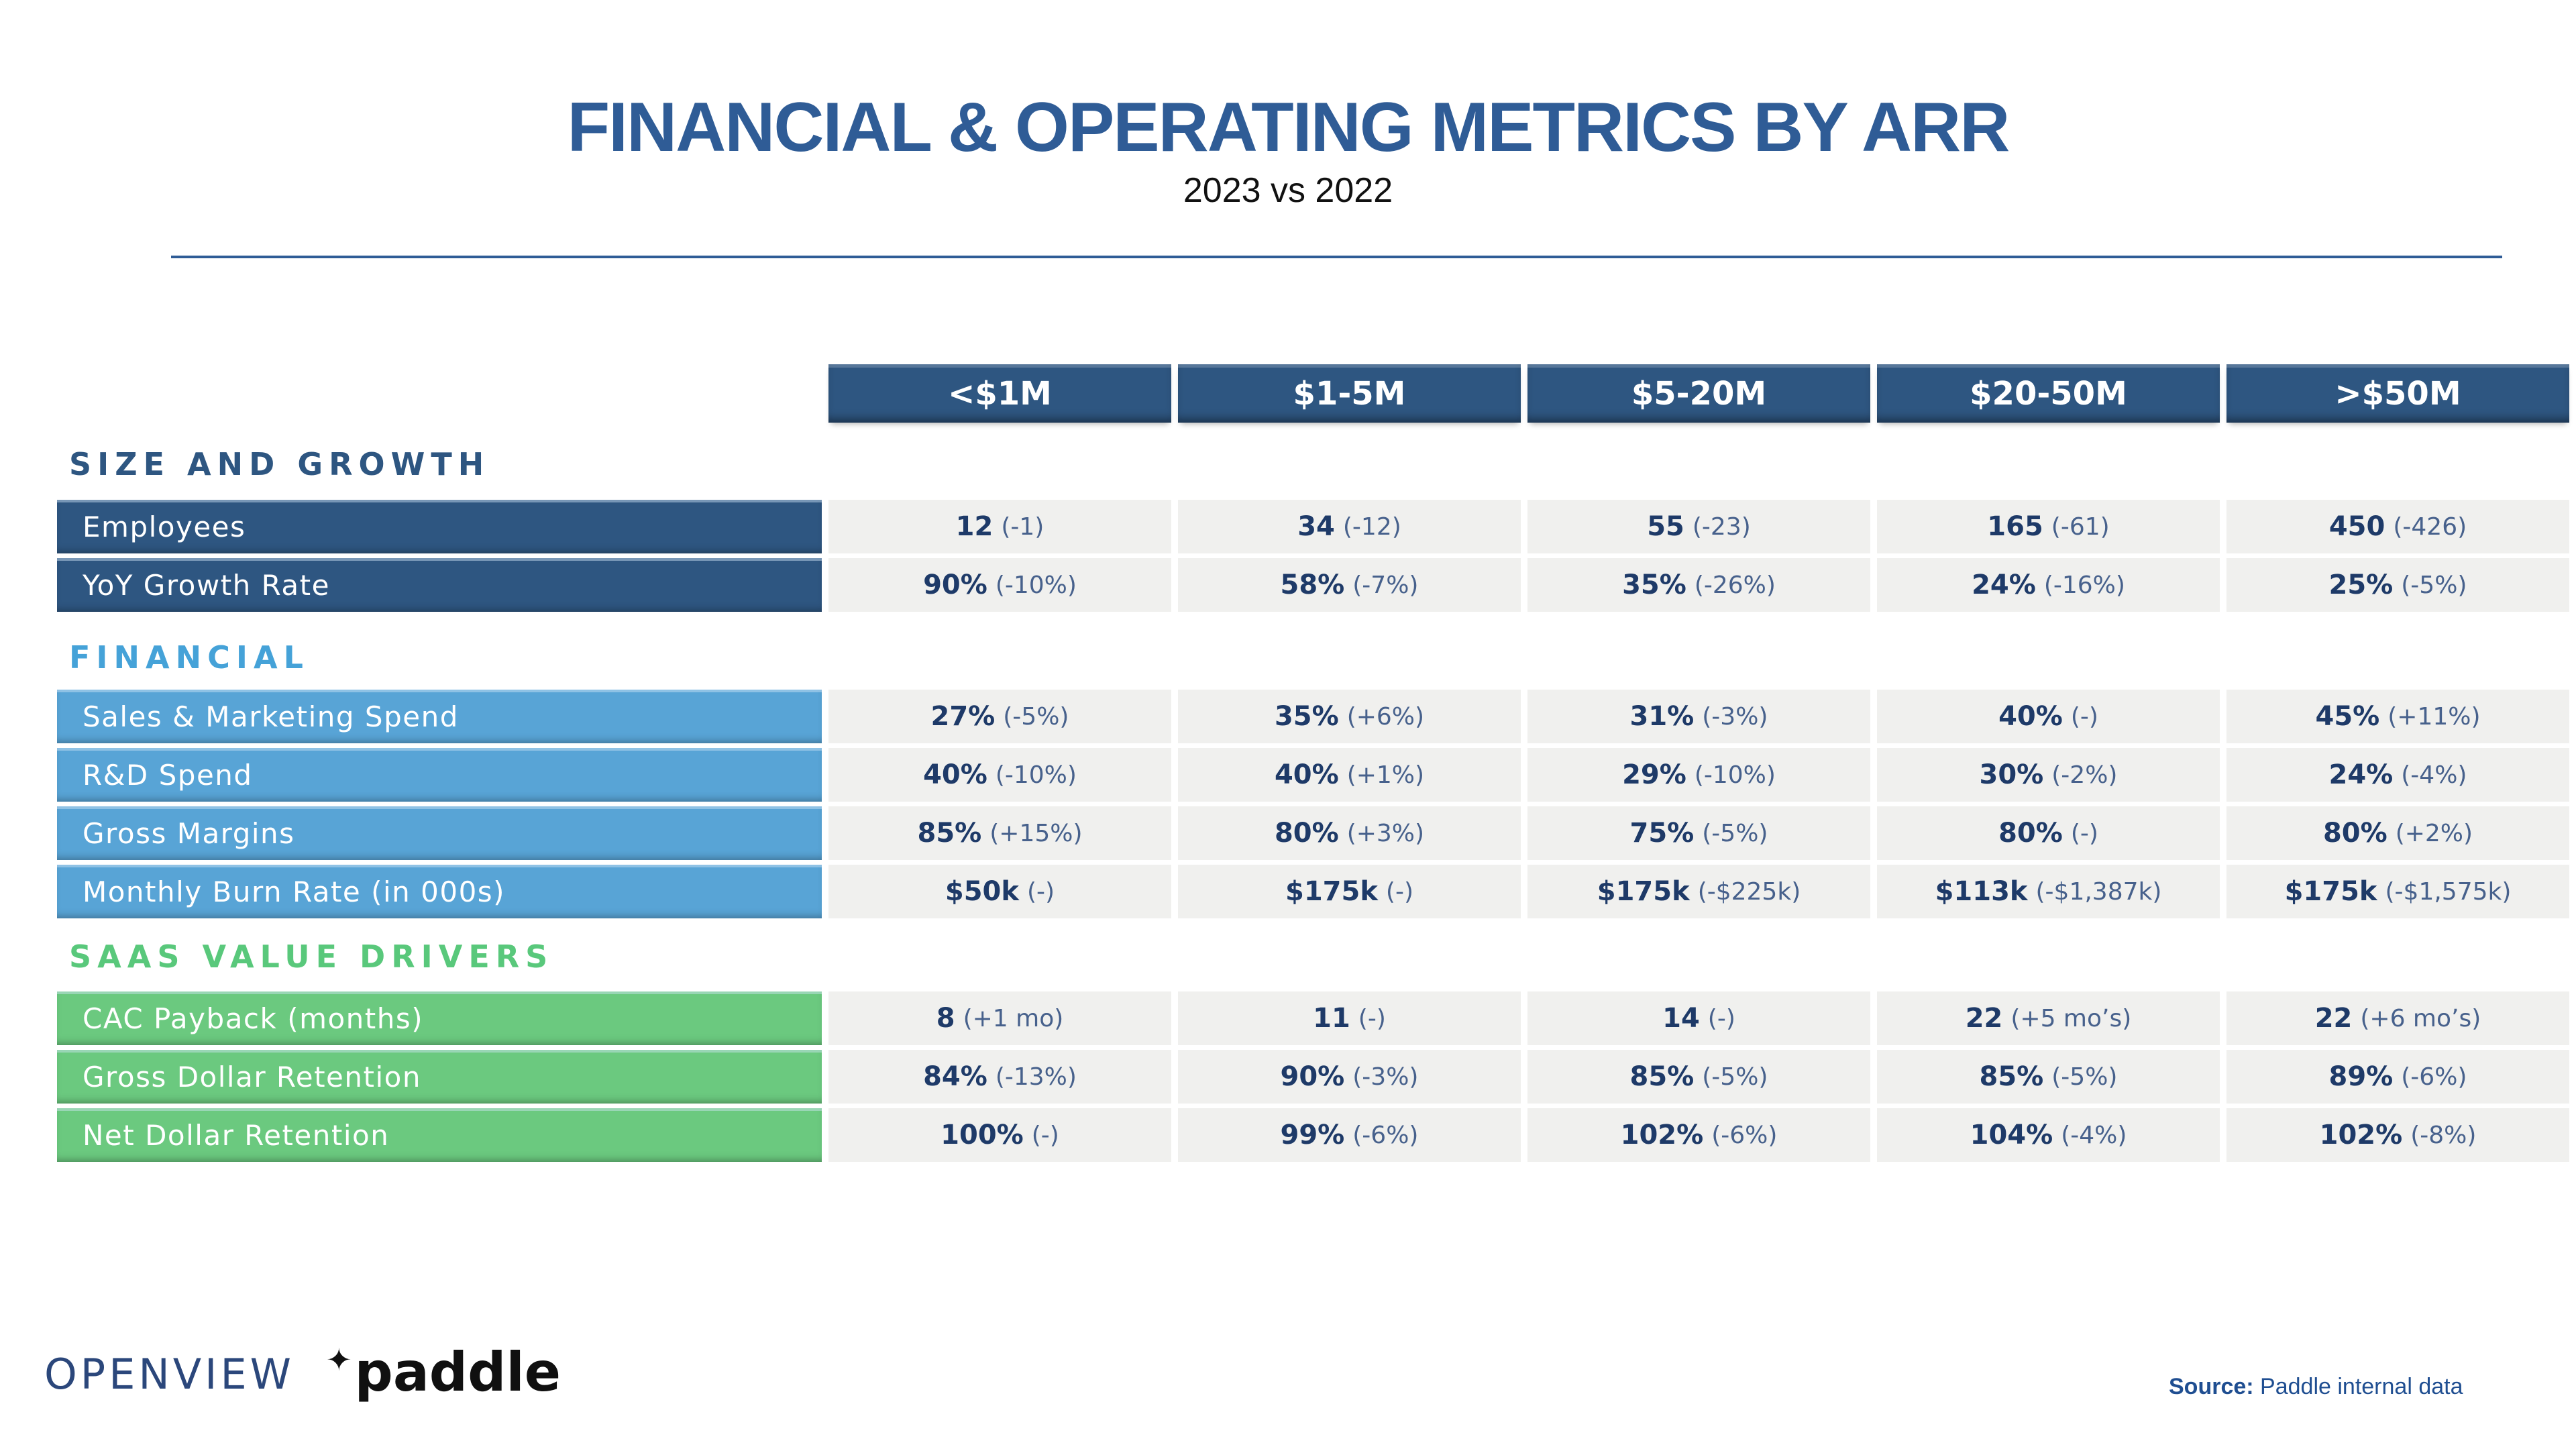  What do you see at coordinates (999, 393) in the screenshot?
I see `column-header-lt1m: <$1M` at bounding box center [999, 393].